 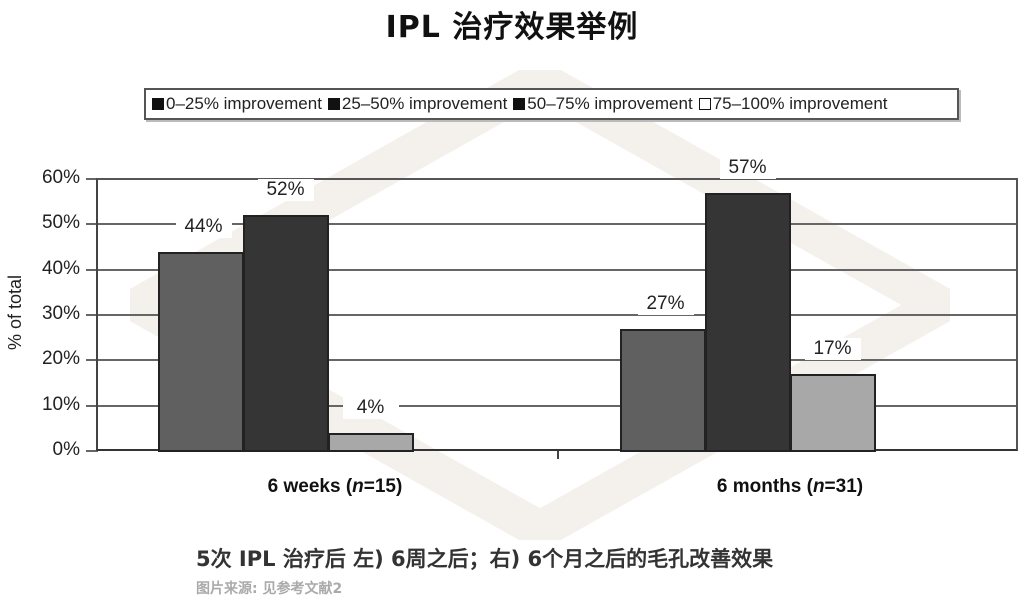 What do you see at coordinates (66, 449) in the screenshot?
I see `y-tick-label: 0%` at bounding box center [66, 449].